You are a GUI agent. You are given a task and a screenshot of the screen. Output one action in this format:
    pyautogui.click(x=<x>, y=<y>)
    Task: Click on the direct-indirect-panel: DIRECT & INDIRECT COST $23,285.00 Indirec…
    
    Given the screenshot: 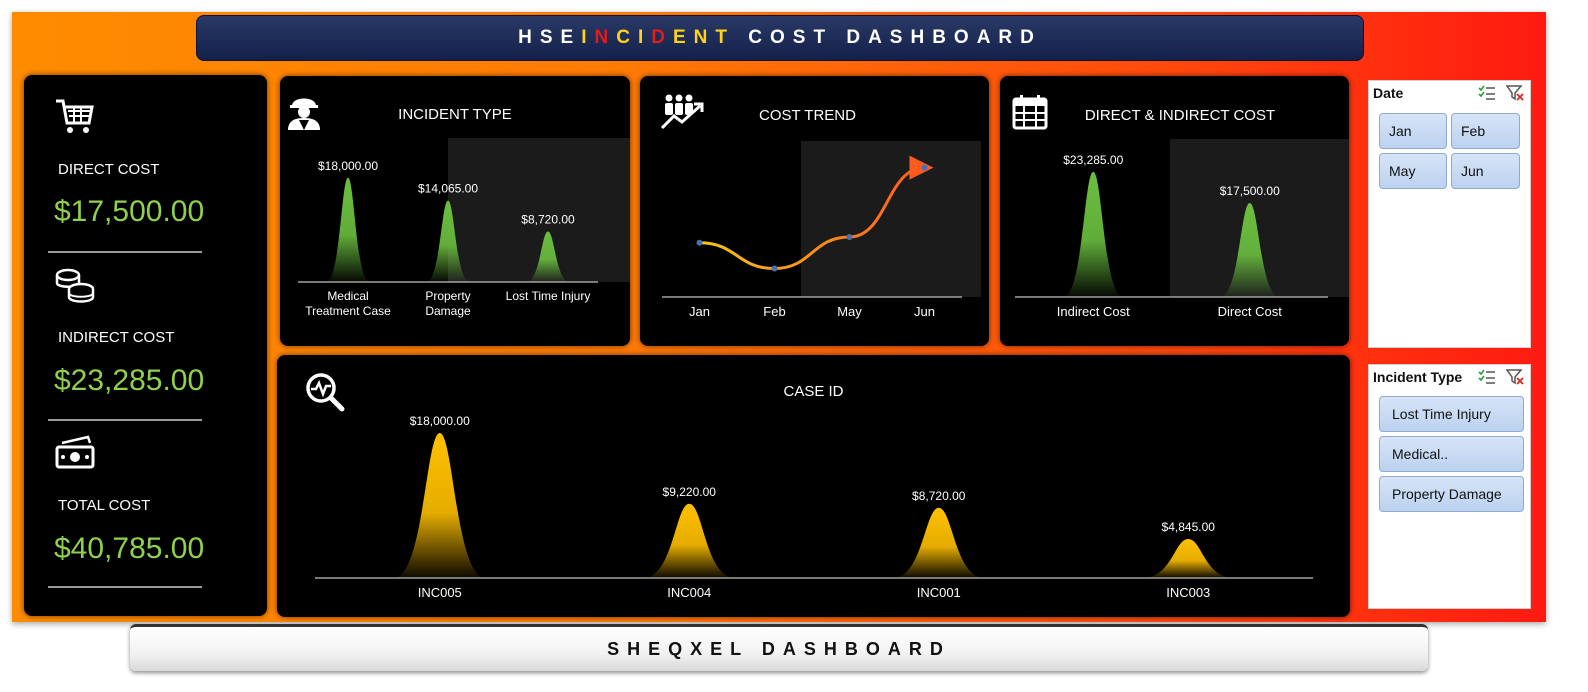 What is the action you would take?
    pyautogui.click(x=1174, y=211)
    